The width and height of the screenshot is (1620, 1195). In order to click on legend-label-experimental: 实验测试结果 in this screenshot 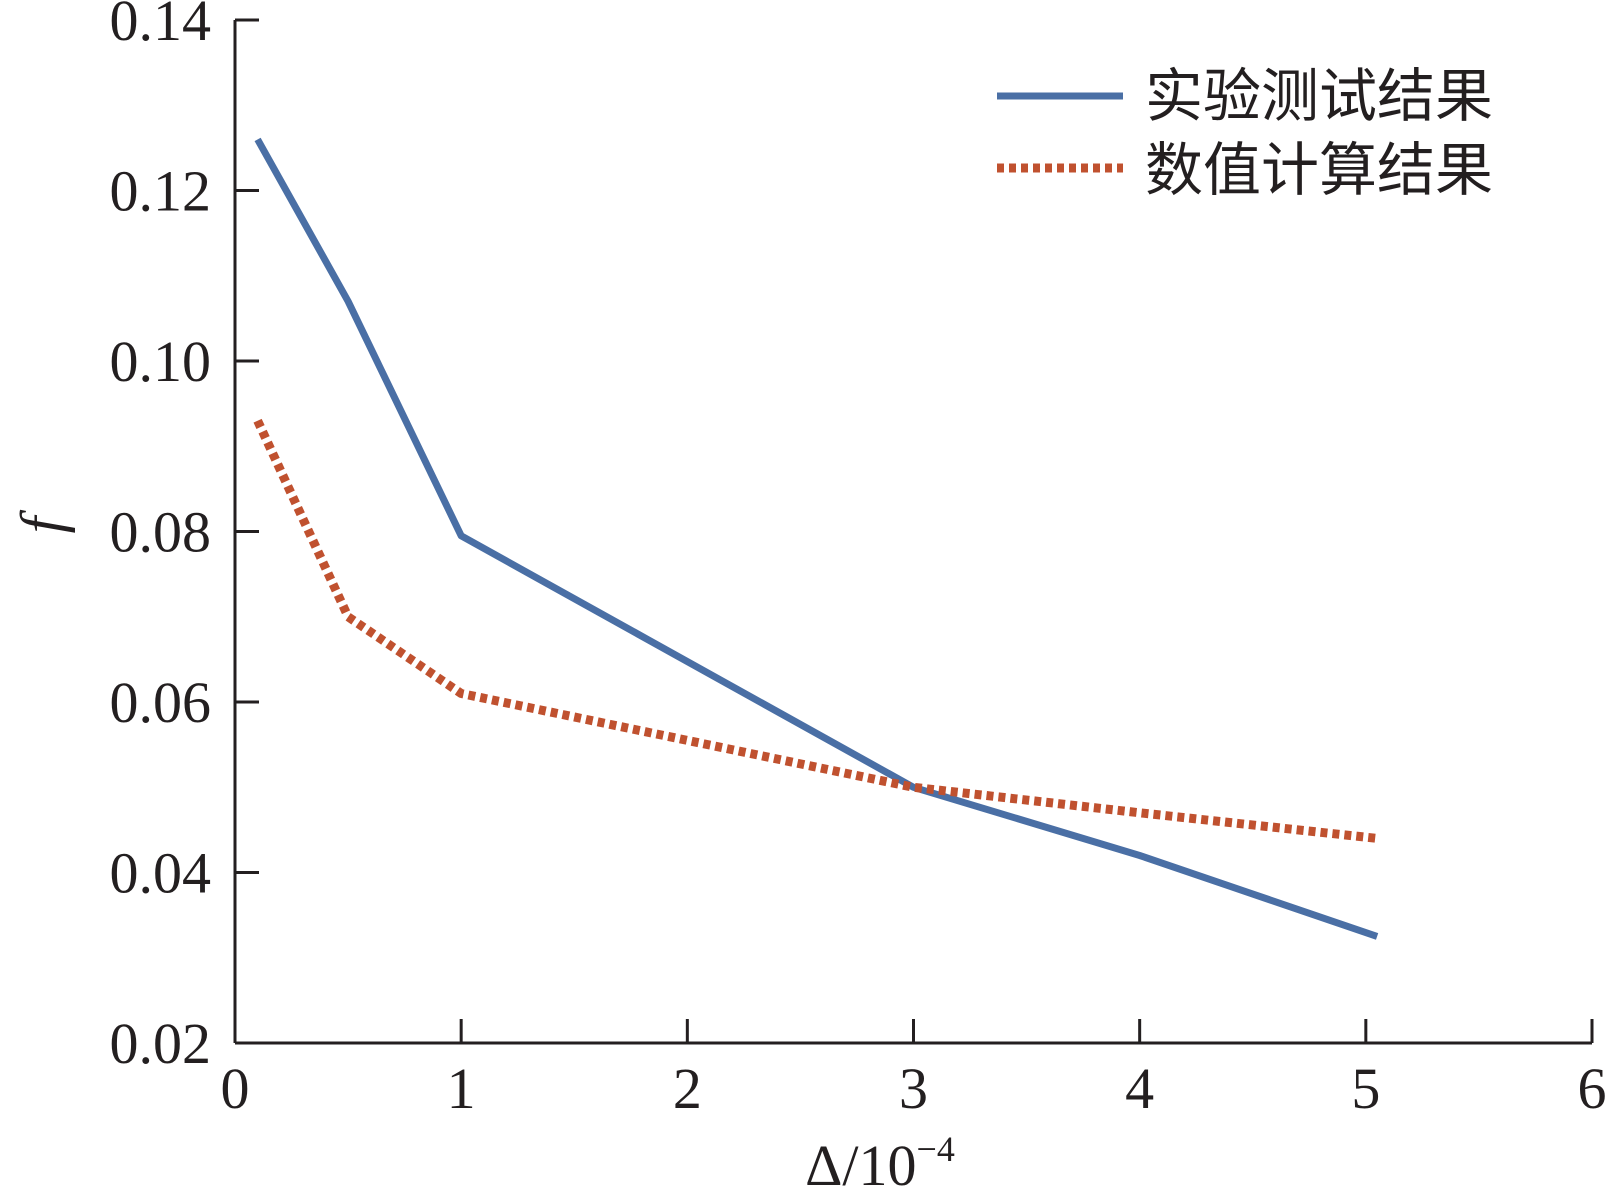, I will do `click(1319, 96)`.